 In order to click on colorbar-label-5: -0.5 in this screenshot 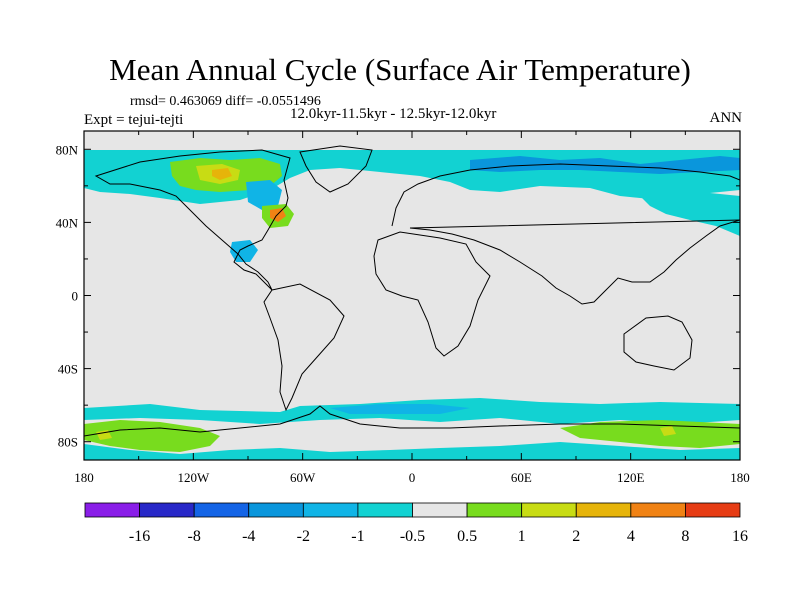, I will do `click(412, 536)`.